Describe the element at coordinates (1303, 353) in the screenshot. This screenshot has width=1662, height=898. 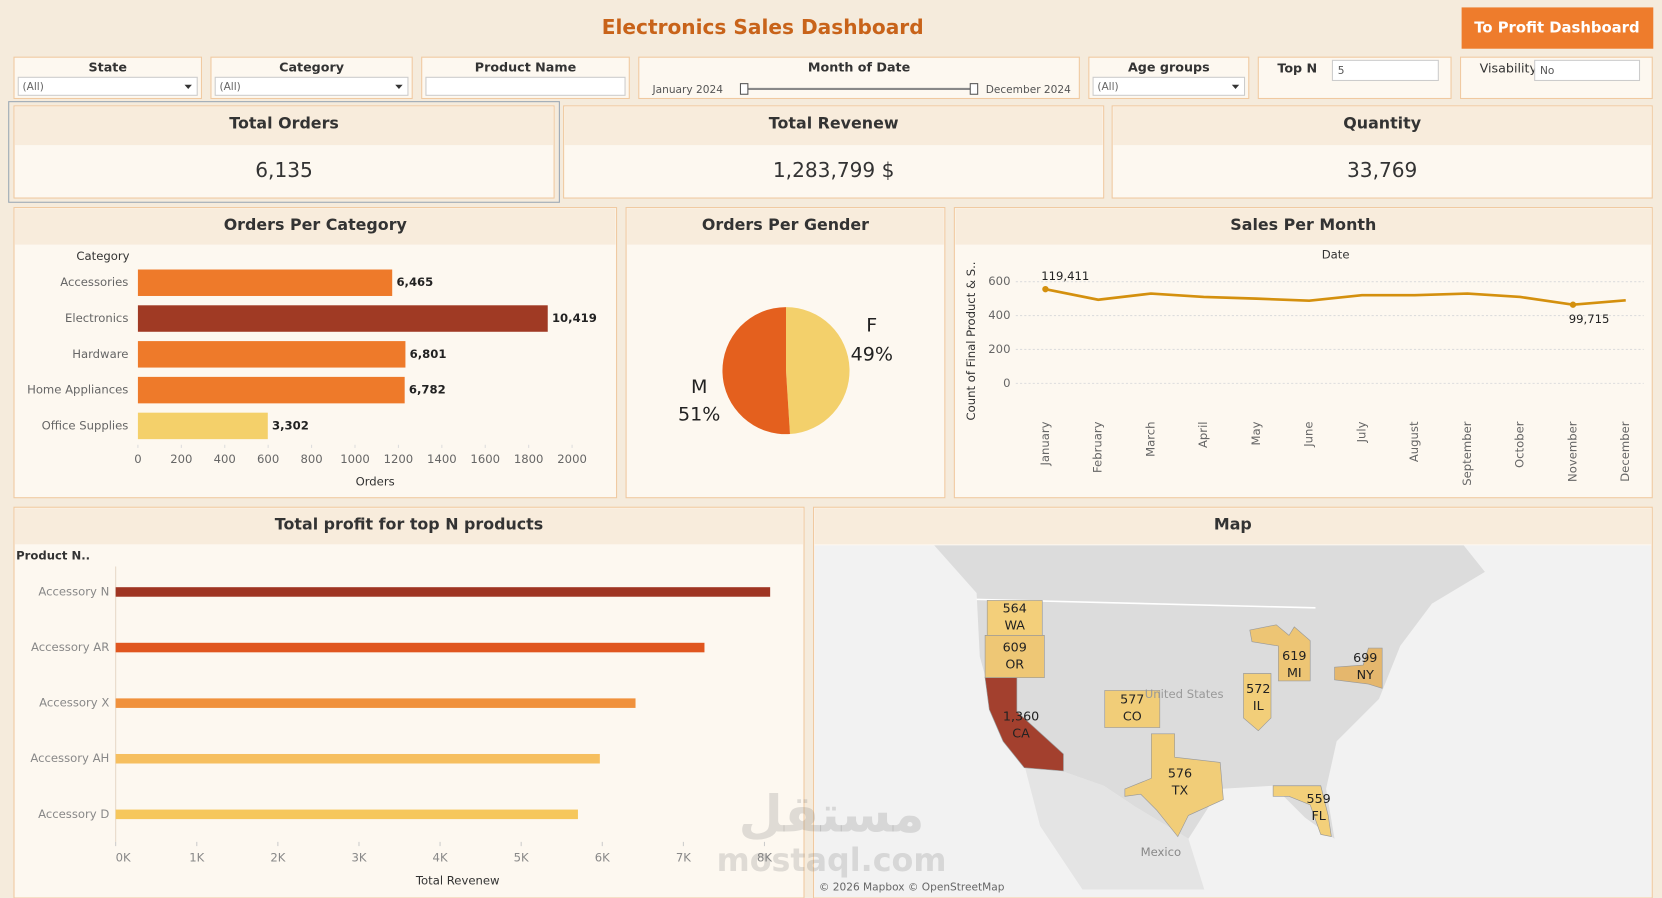
I see `panel` at that location.